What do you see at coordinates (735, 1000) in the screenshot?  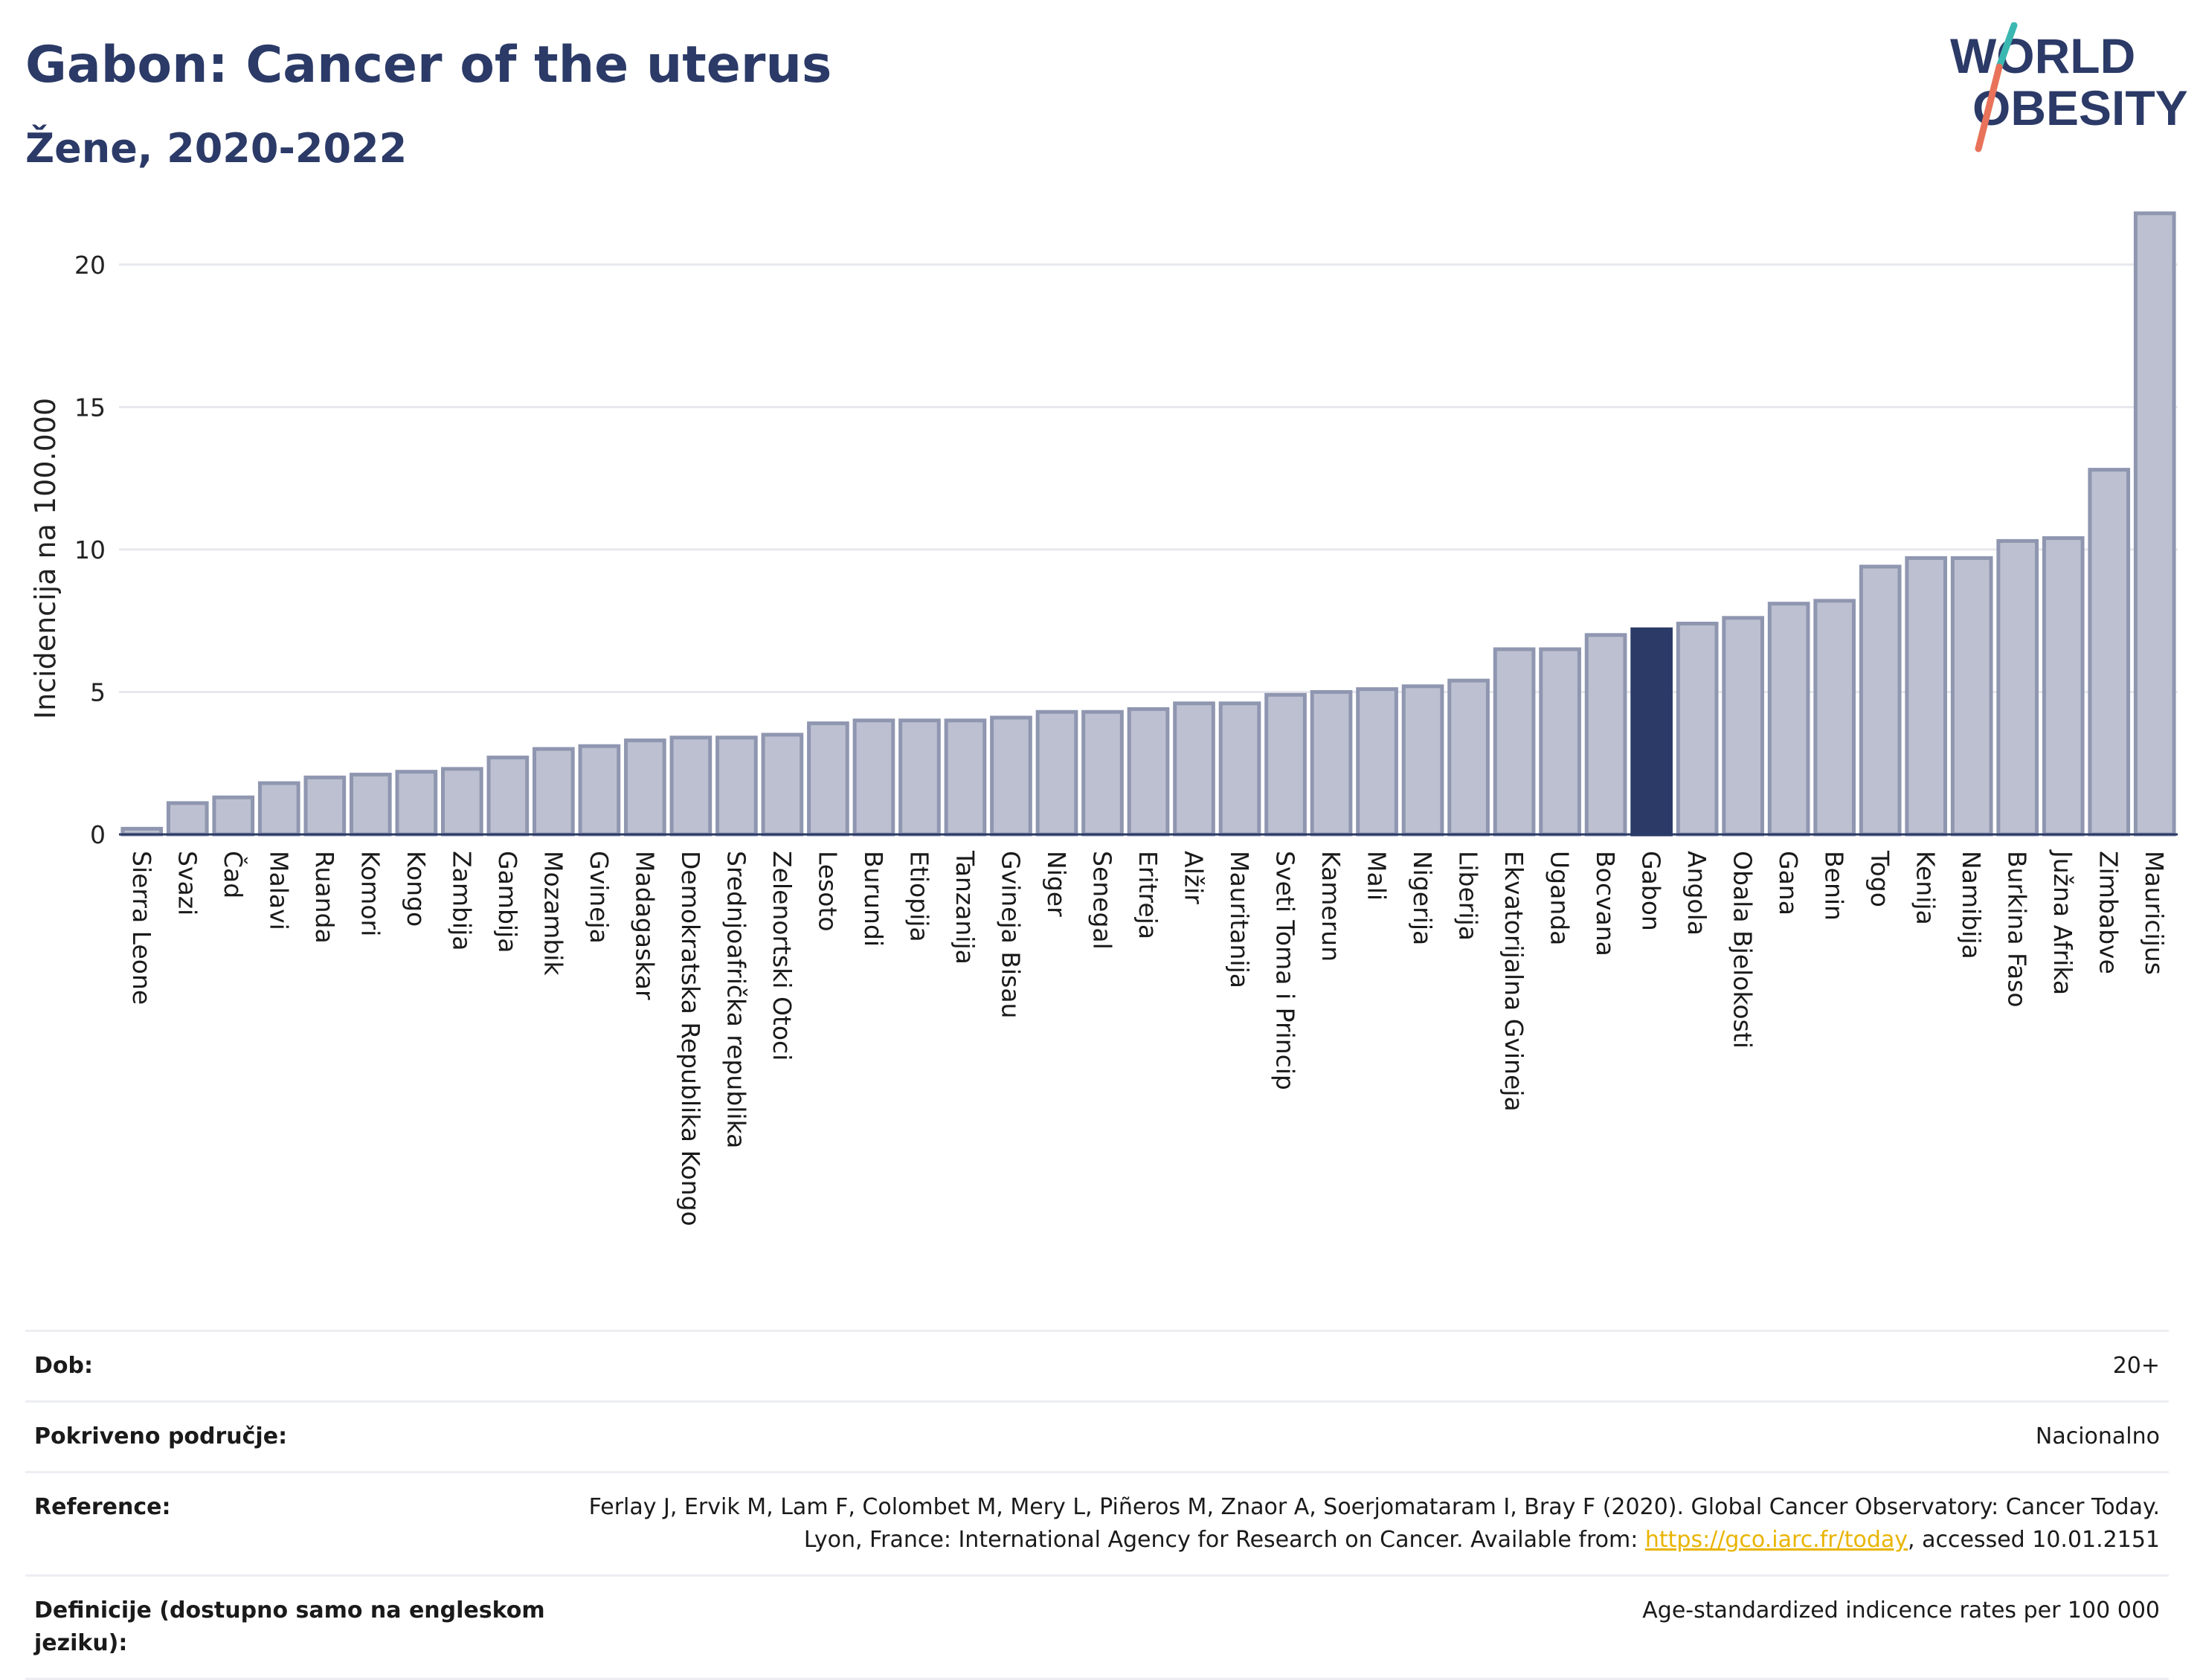 I see `x-tick-label: Srednjoafrička republika` at bounding box center [735, 1000].